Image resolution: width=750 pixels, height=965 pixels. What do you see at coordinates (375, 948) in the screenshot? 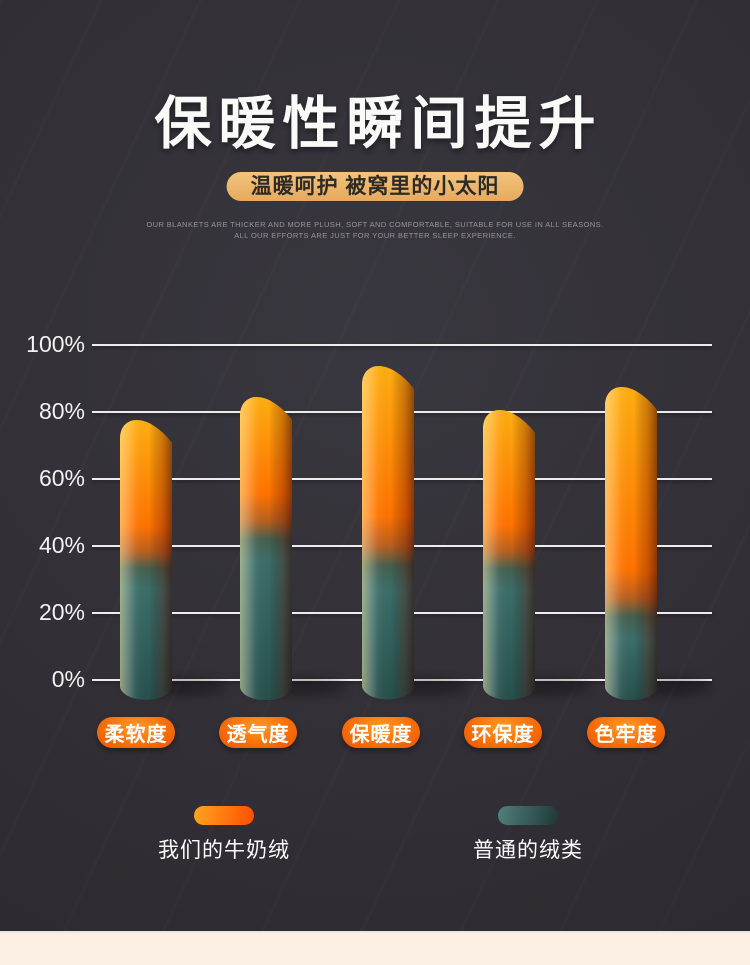
I see `footer-cream-band` at bounding box center [375, 948].